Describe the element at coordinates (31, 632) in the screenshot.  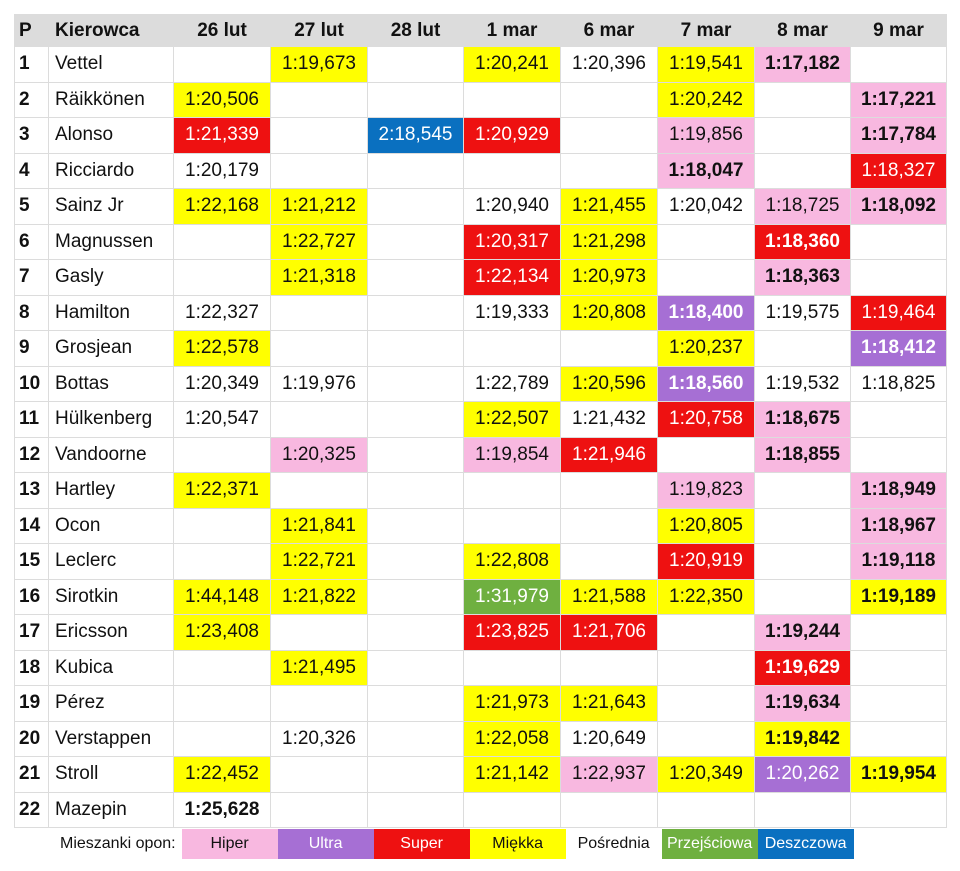
I see `position-cell: 17` at that location.